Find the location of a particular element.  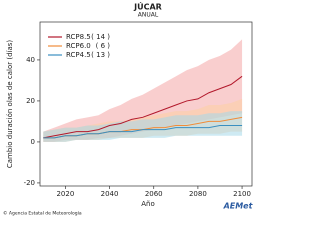

legend-label: RCP6.0 is located at coordinates (78, 46).